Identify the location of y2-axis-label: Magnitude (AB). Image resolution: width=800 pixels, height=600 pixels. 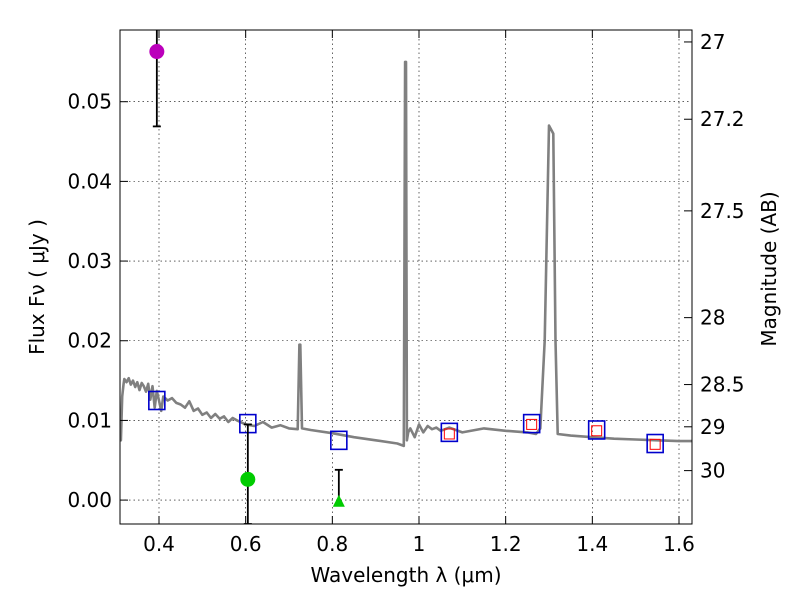
(769, 268).